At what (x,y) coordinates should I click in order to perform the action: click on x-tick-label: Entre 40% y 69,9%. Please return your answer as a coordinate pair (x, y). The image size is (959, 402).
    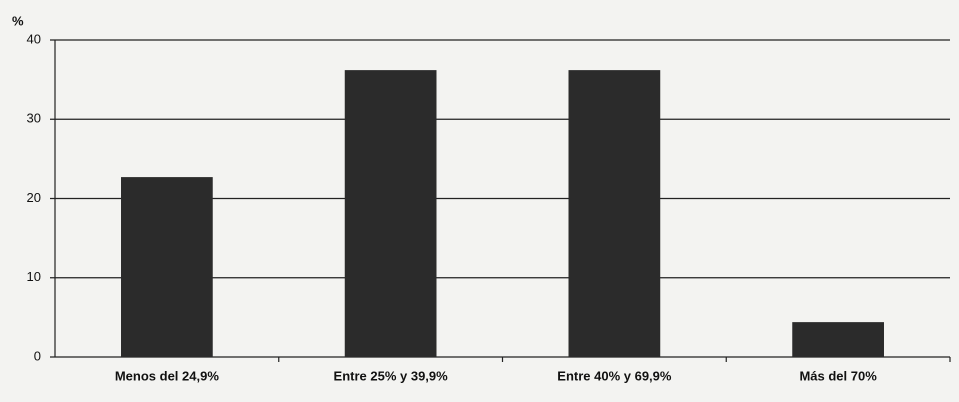
    Looking at the image, I should click on (614, 375).